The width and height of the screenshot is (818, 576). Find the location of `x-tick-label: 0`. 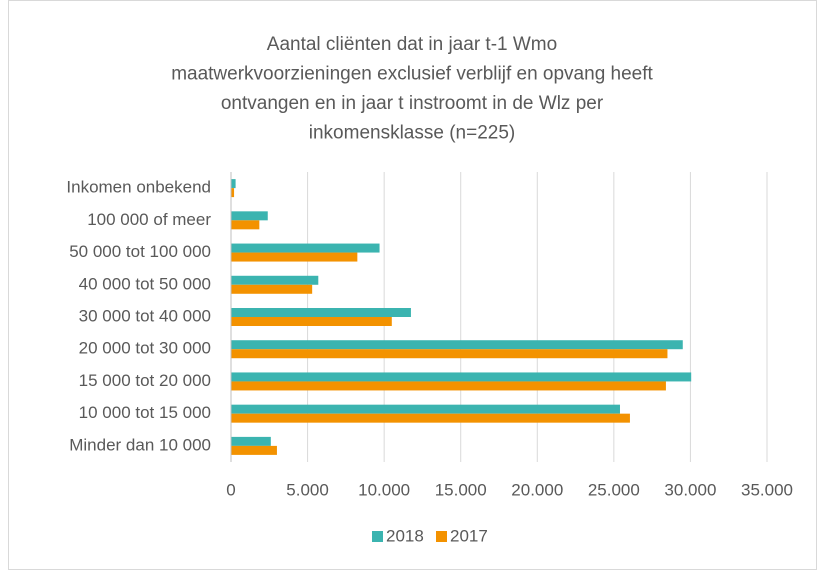

x-tick-label: 0 is located at coordinates (230, 489).